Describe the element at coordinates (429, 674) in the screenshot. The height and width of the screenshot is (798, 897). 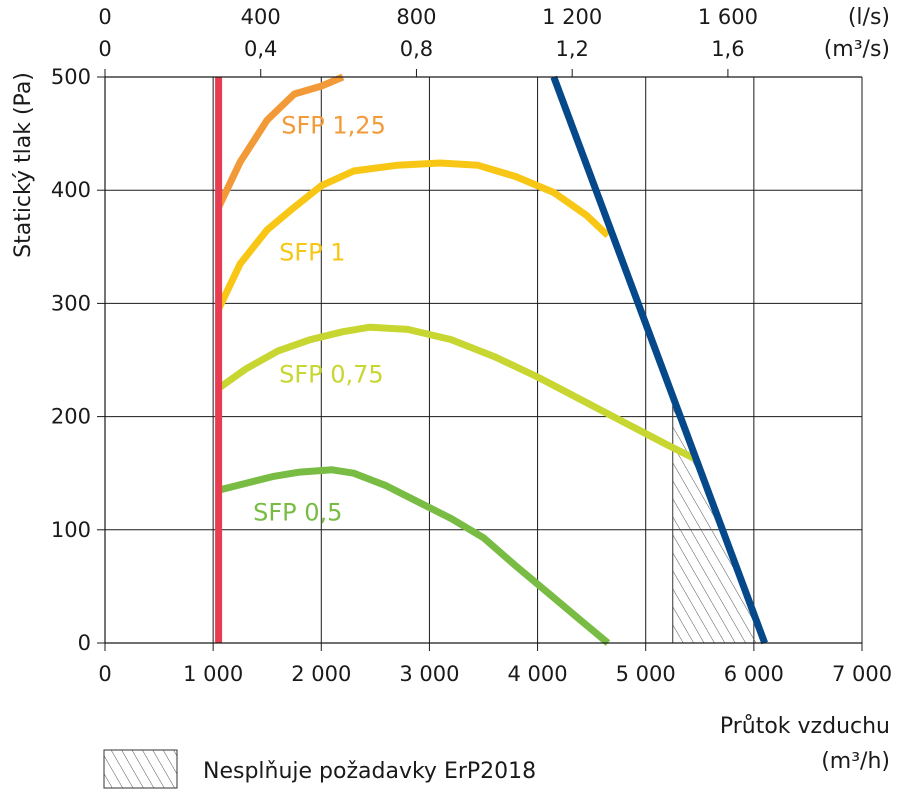
I see `x-tick-label: 3 000` at that location.